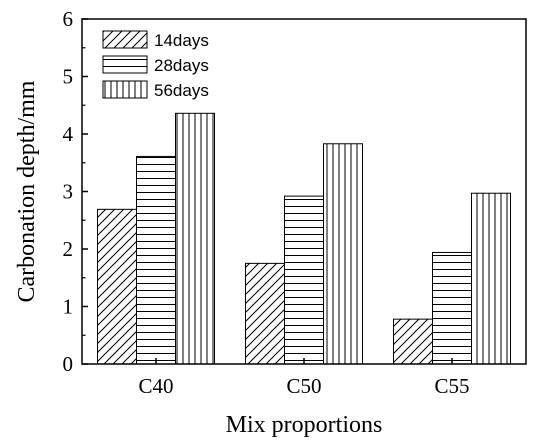 The height and width of the screenshot is (448, 550). Describe the element at coordinates (491, 278) in the screenshot. I see `bar-56days-C55` at that location.